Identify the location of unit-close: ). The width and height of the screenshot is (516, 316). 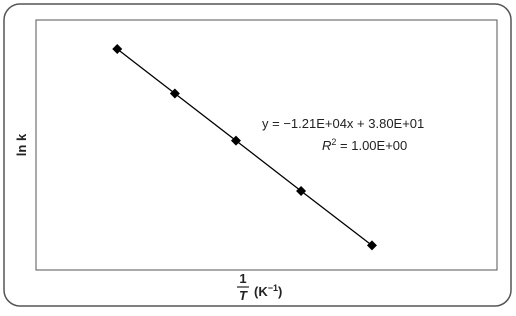
(280, 291).